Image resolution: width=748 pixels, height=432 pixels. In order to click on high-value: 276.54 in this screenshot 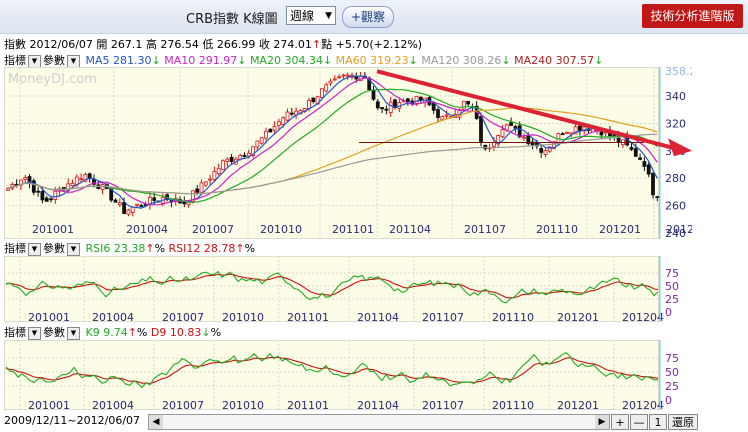, I will do `click(179, 44)`.